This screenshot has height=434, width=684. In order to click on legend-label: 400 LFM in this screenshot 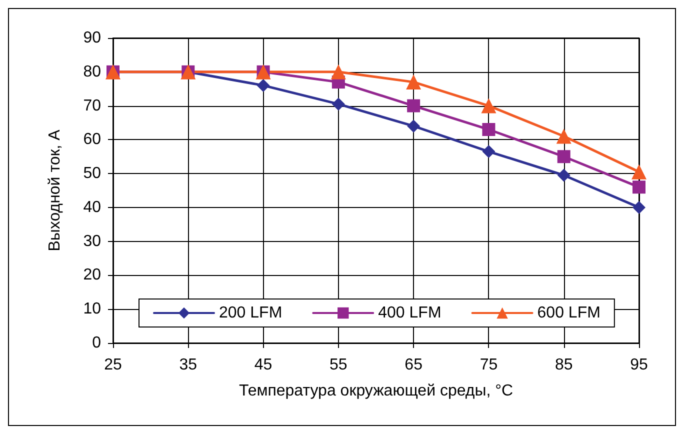, I will do `click(410, 313)`.